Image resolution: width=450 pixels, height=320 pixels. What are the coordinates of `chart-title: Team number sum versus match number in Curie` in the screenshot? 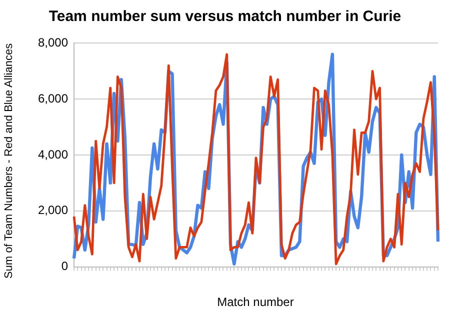 It's located at (225, 16).